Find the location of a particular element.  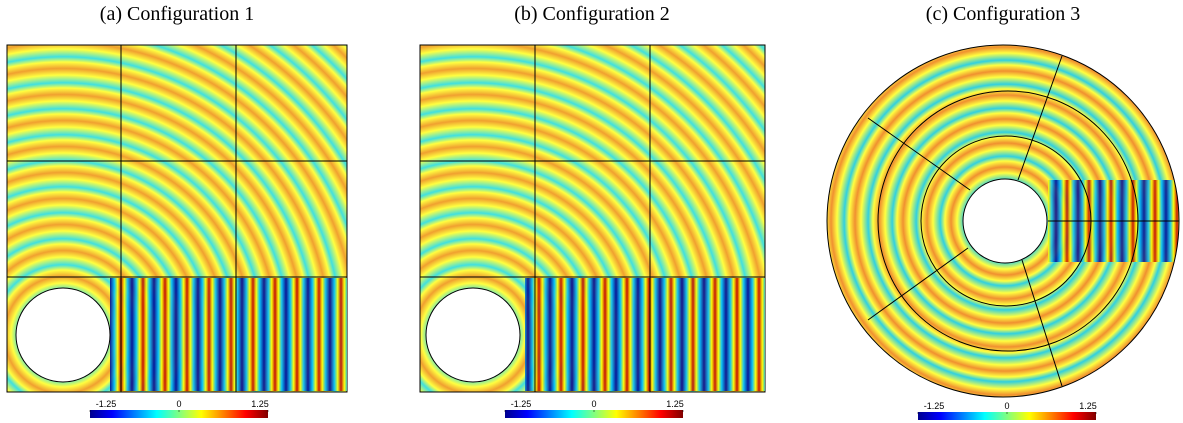

panel-title: (c) Configuration 3 is located at coordinates (1003, 14).